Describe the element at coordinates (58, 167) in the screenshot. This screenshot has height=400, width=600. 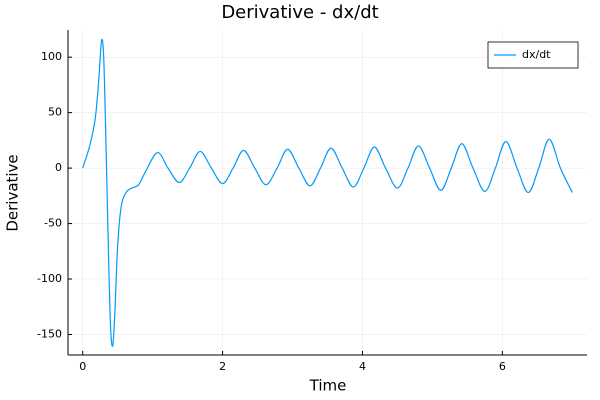
I see `y-tick-label: 0` at that location.